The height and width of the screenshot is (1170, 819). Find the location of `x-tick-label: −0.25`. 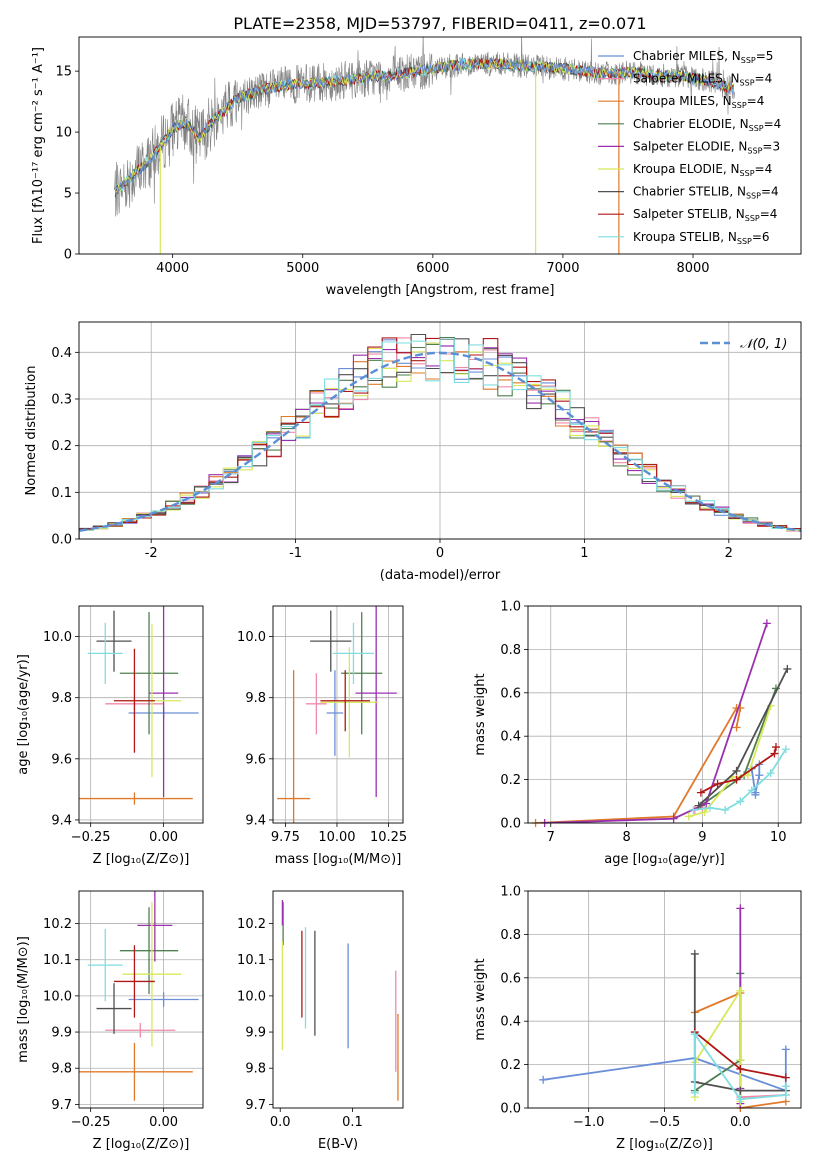

x-tick-label: −0.25 is located at coordinates (91, 1122).